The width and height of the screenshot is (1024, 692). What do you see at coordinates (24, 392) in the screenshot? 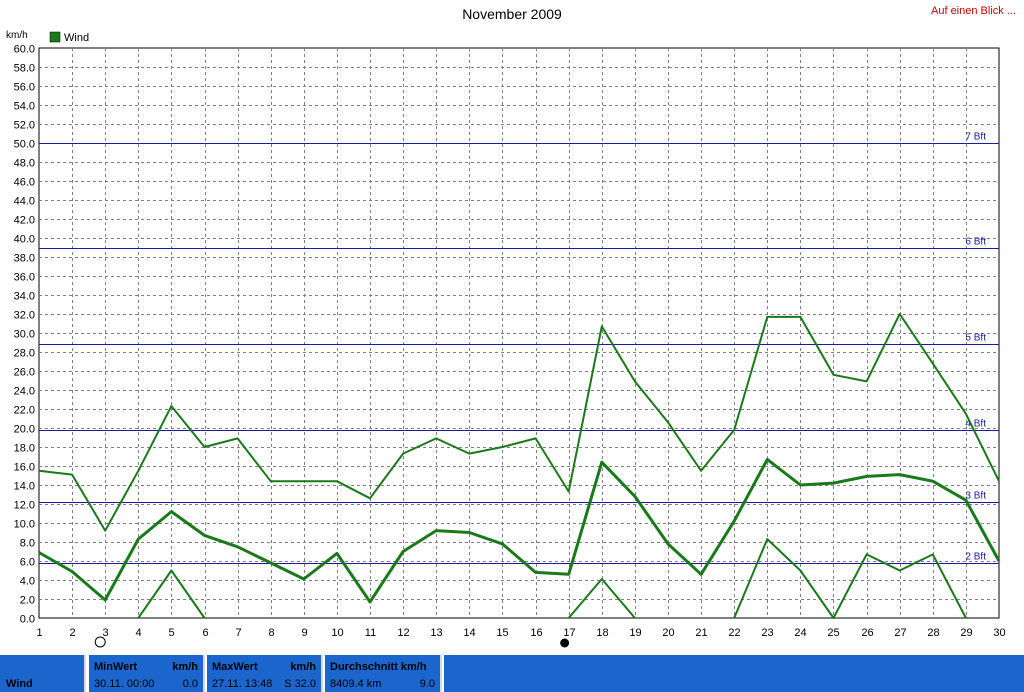
I see `y-tick-label: 24.0` at bounding box center [24, 392].